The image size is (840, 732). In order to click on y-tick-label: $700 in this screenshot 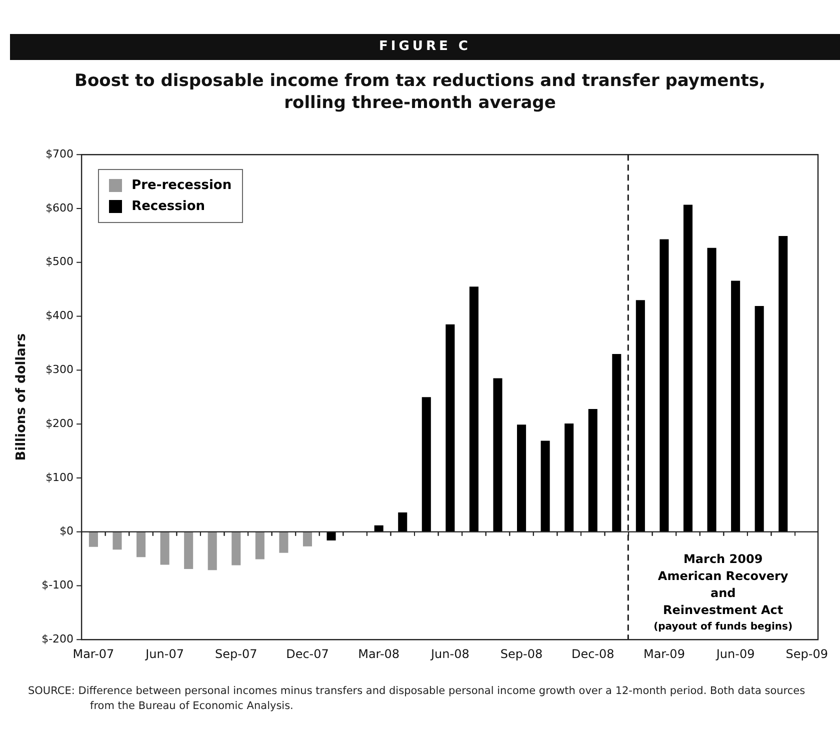, I will do `click(60, 153)`.